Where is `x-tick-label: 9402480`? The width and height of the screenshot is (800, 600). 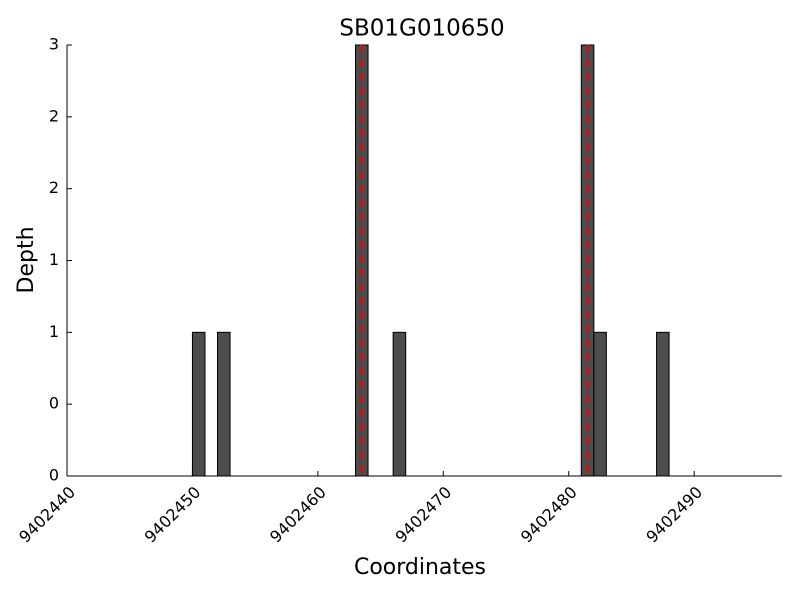
x-tick-label: 9402480 is located at coordinates (549, 515).